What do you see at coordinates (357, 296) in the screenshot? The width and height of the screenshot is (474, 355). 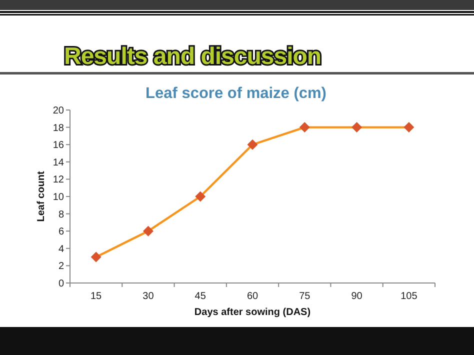 I see `x-tick-label: 90` at bounding box center [357, 296].